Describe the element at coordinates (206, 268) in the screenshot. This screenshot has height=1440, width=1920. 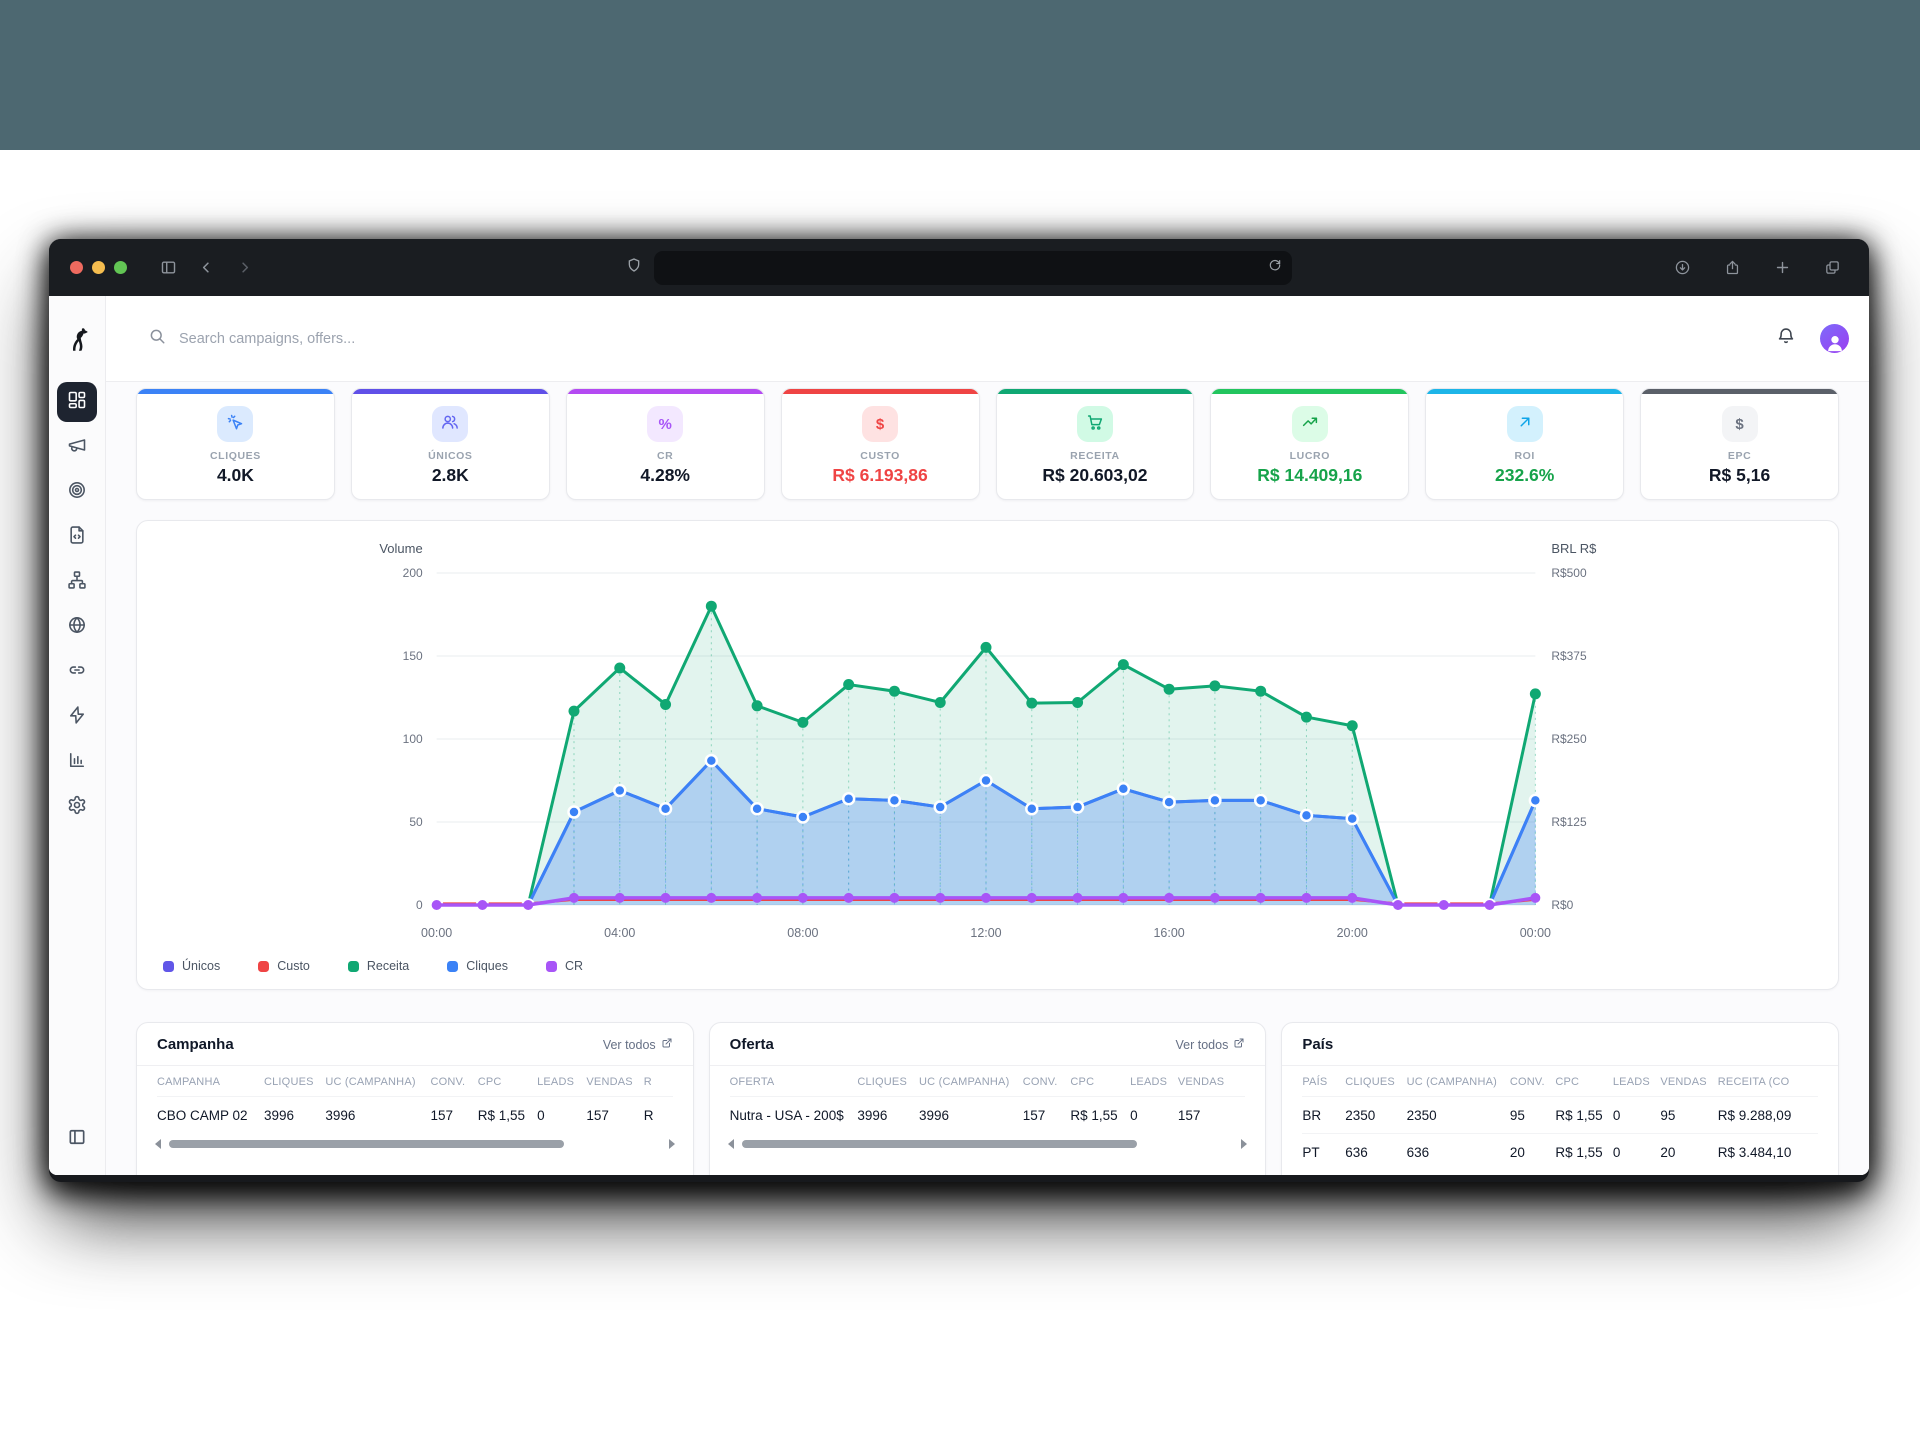
I see `back-icon` at that location.